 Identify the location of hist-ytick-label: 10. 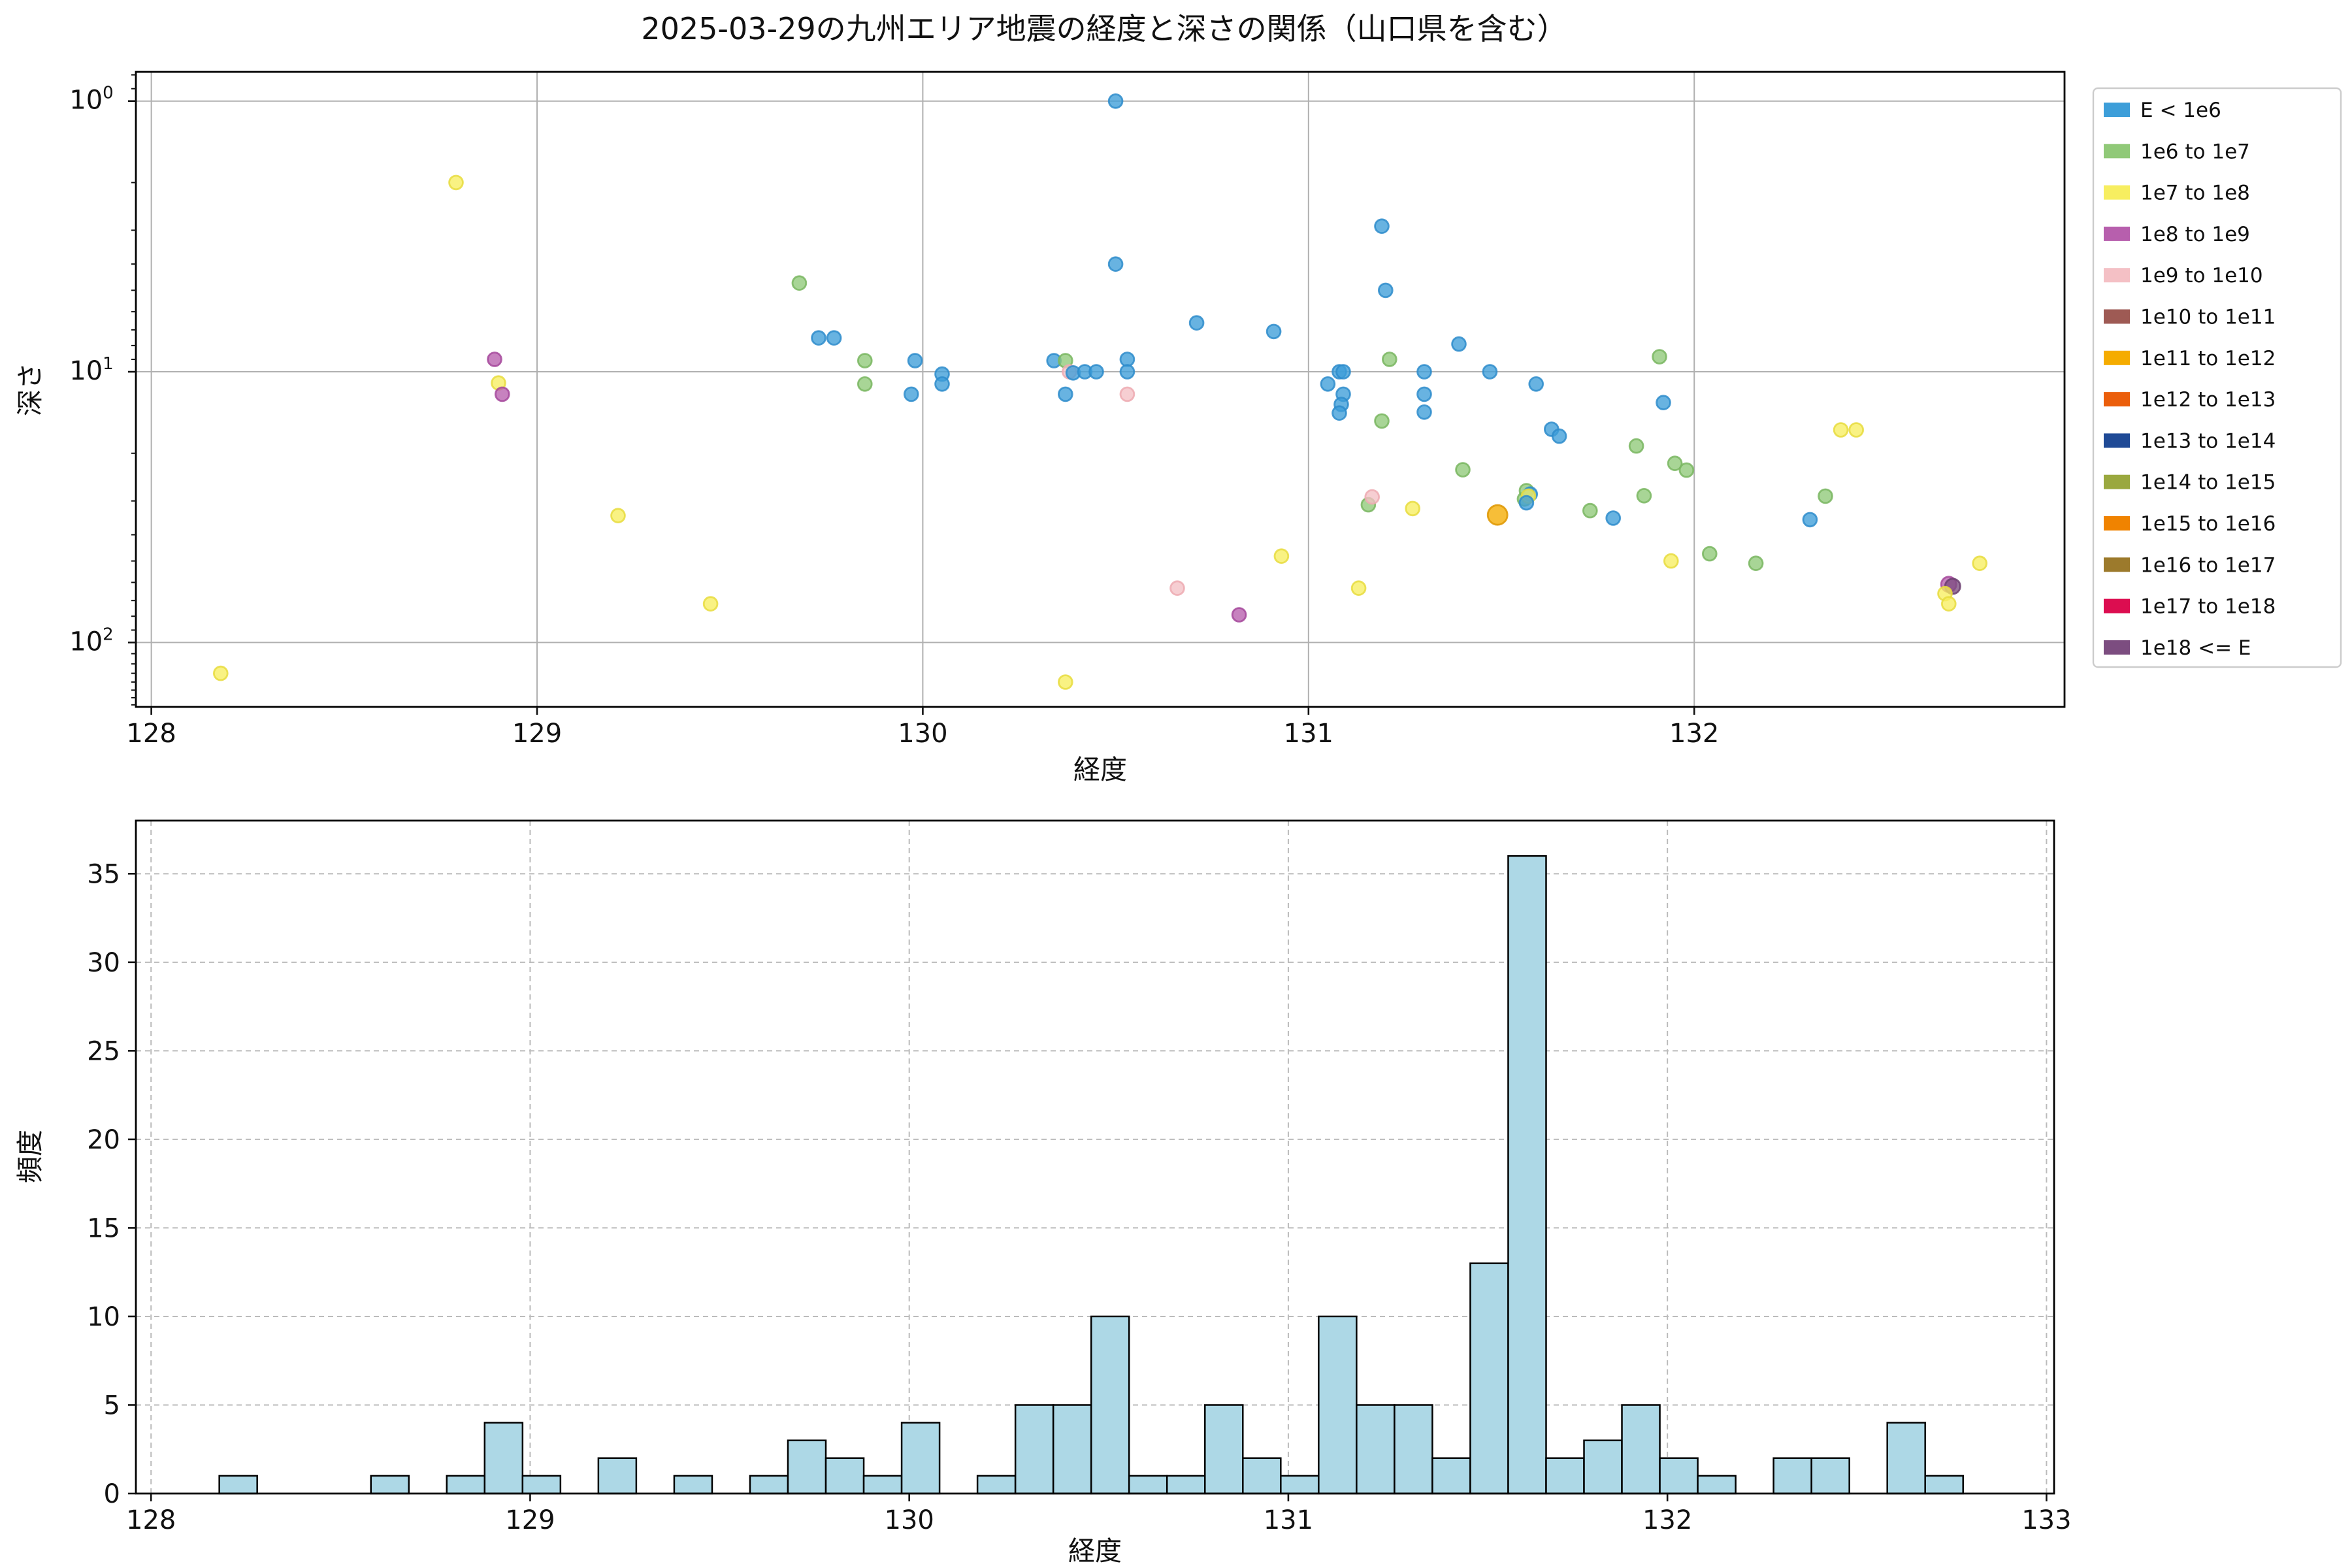
(103, 1317).